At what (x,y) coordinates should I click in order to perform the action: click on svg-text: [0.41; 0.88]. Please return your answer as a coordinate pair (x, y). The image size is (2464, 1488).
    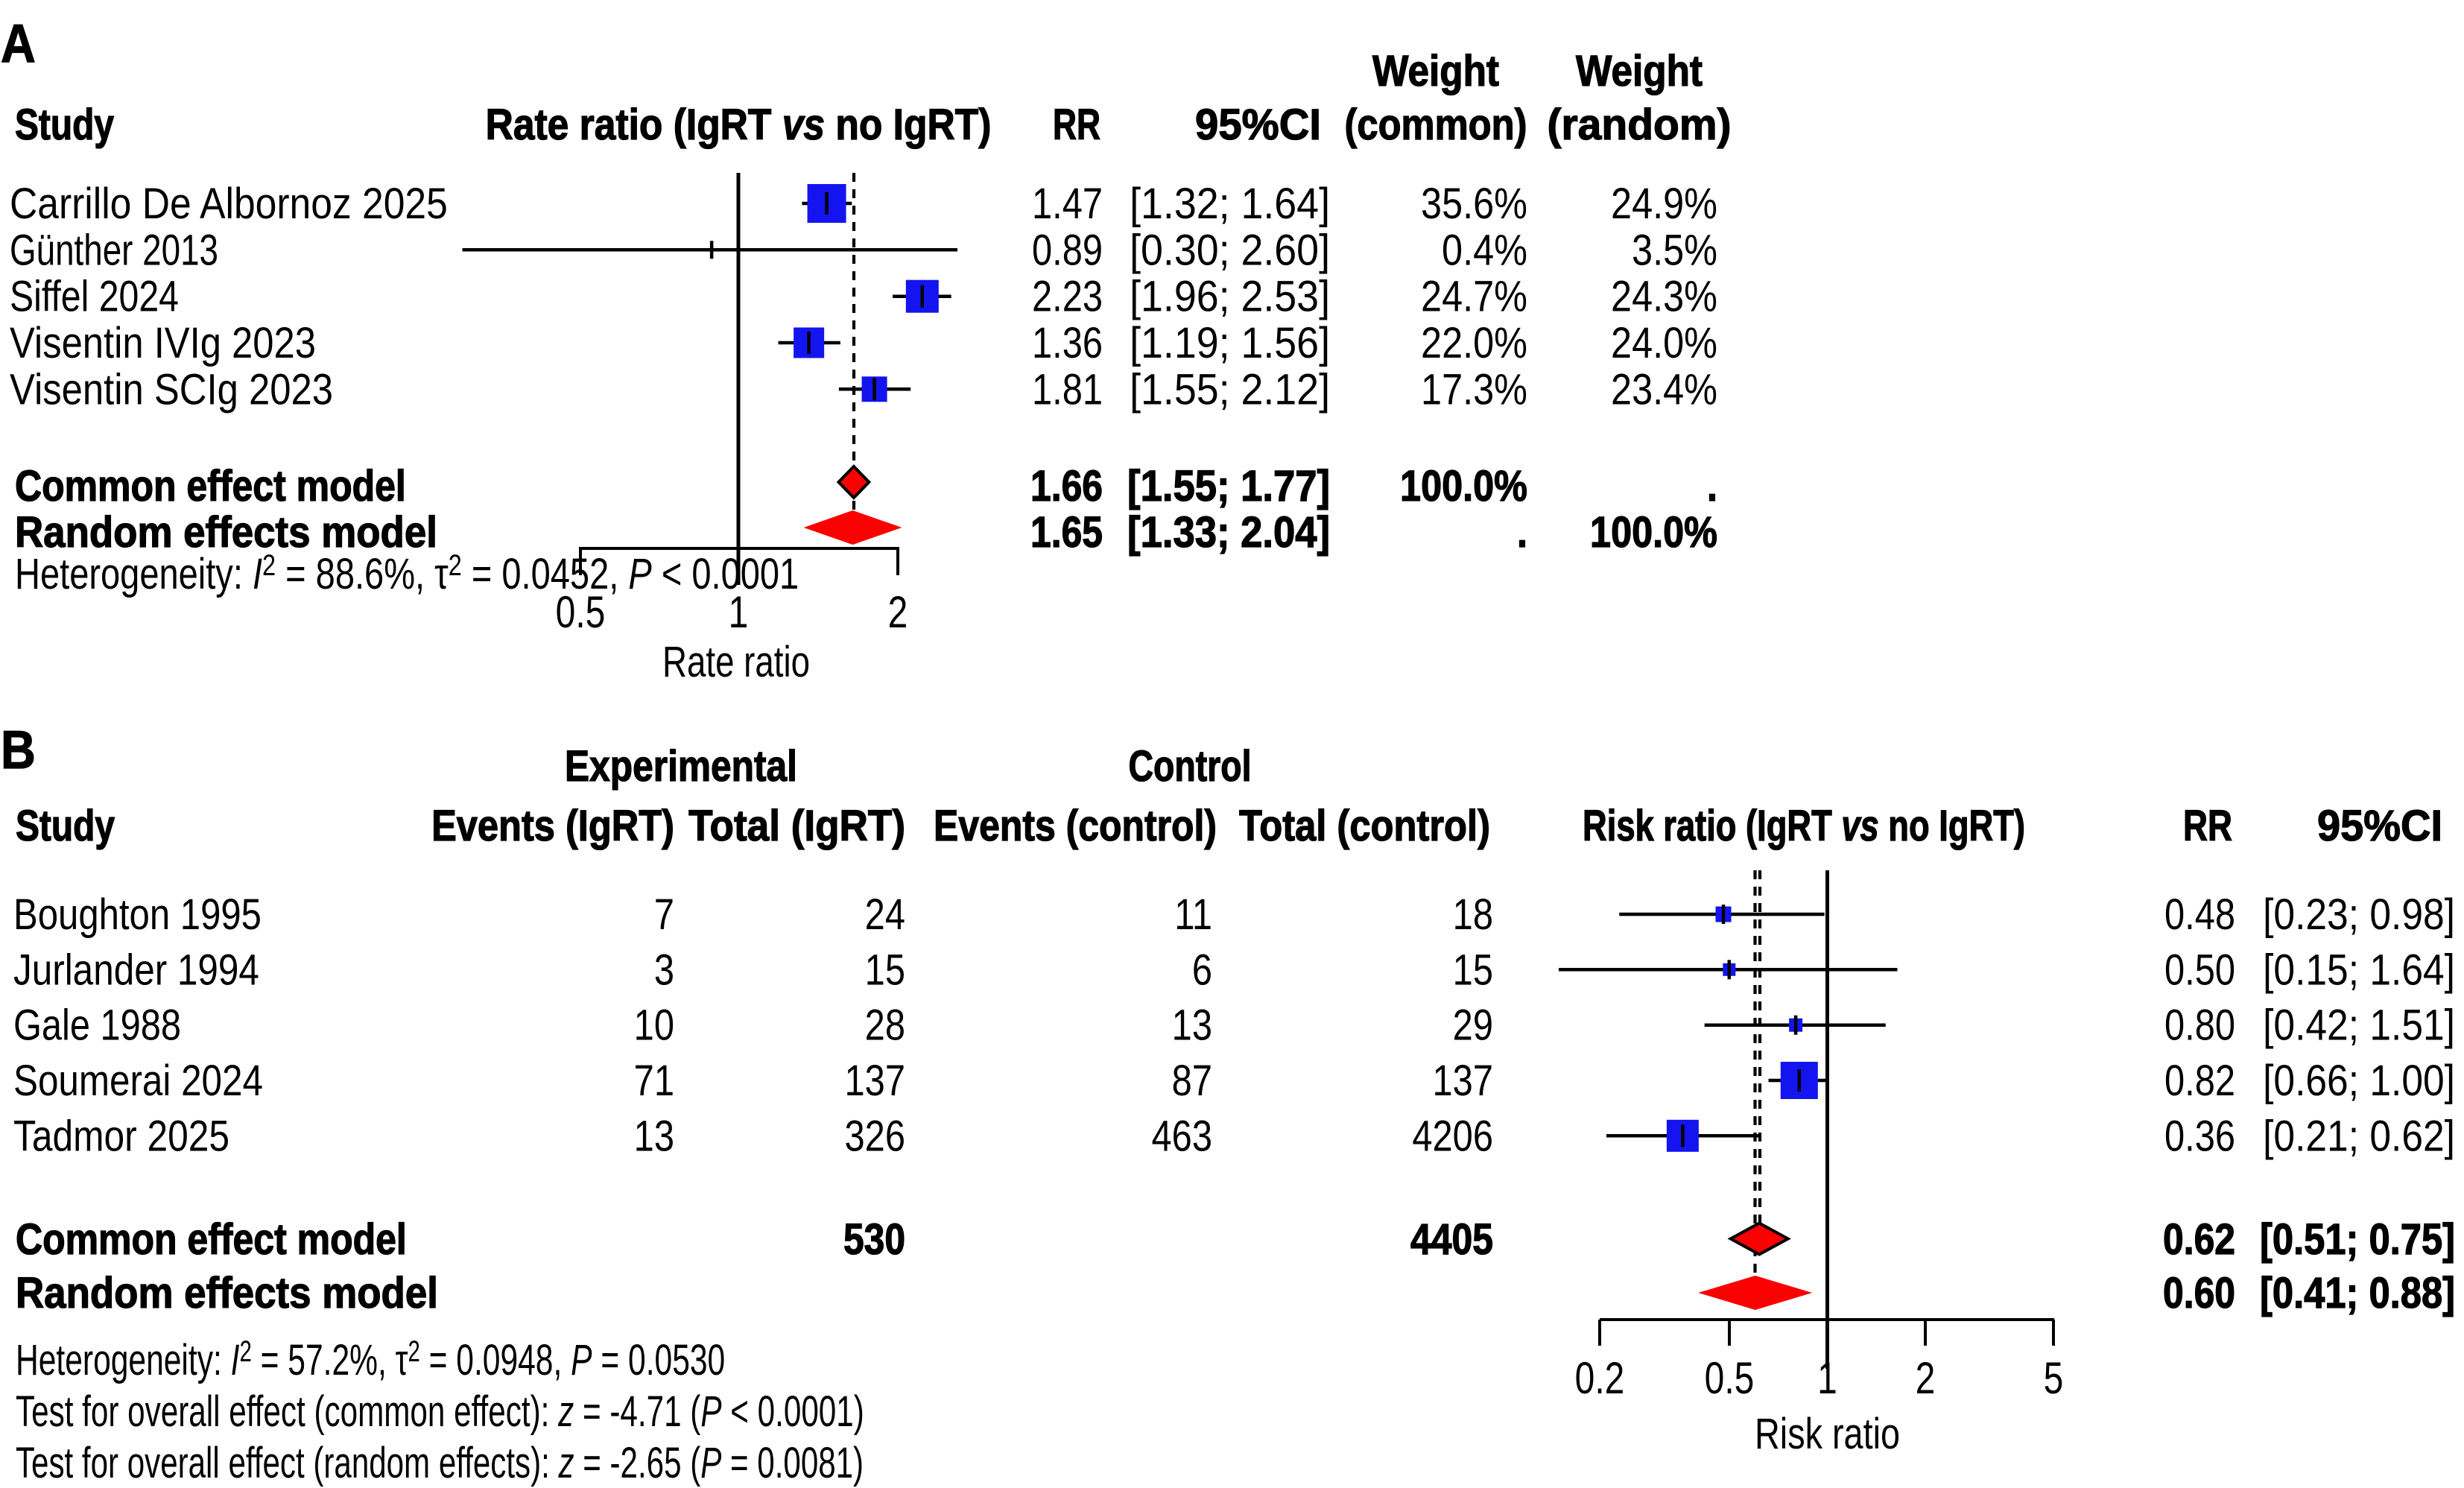
    Looking at the image, I should click on (2357, 1293).